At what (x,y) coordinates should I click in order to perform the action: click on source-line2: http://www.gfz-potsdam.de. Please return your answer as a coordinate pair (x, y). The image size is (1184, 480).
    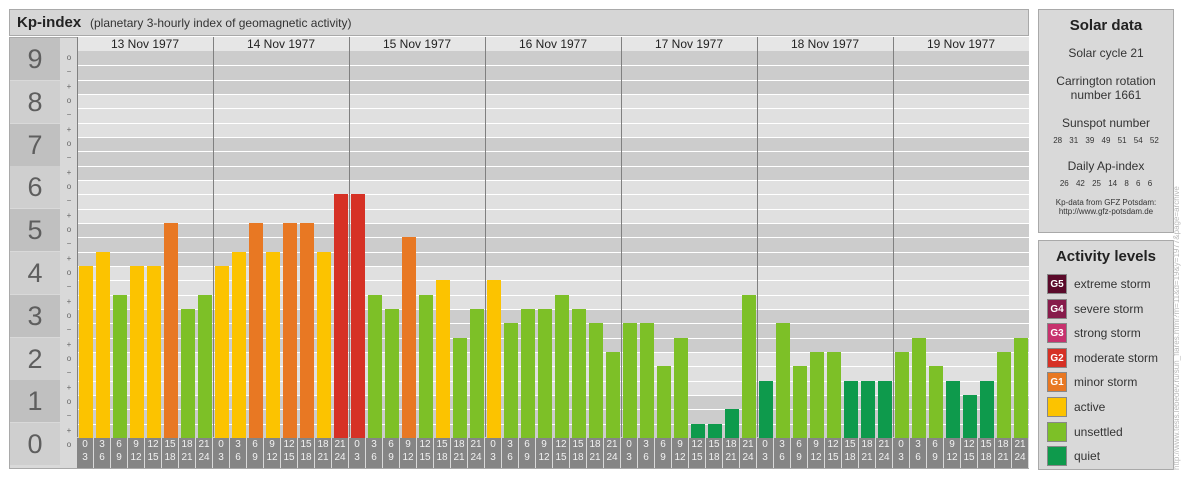
    Looking at the image, I should click on (1106, 211).